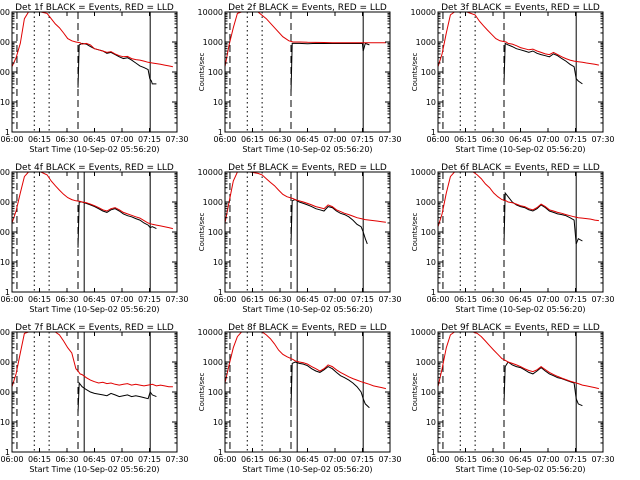 The image size is (640, 480). Describe the element at coordinates (520, 8) in the screenshot. I see `chart-title: Det 3f BLACK = Events, RED = LLD` at that location.